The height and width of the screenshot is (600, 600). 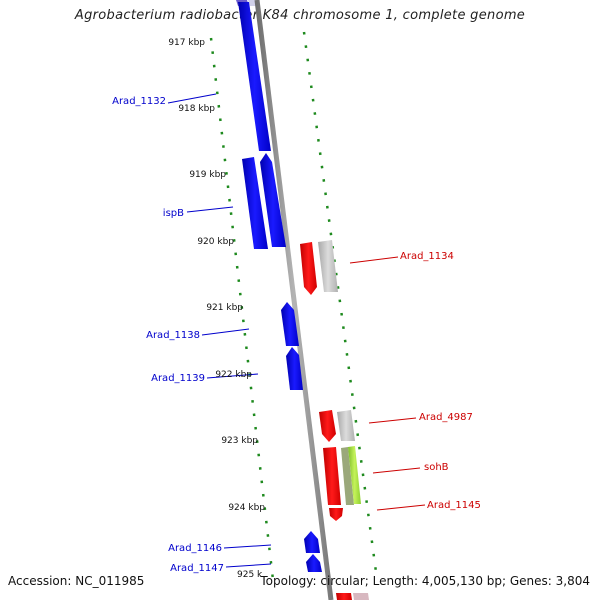 What do you see at coordinates (239, 441) in the screenshot?
I see `tick-label: 923 kbp` at bounding box center [239, 441].